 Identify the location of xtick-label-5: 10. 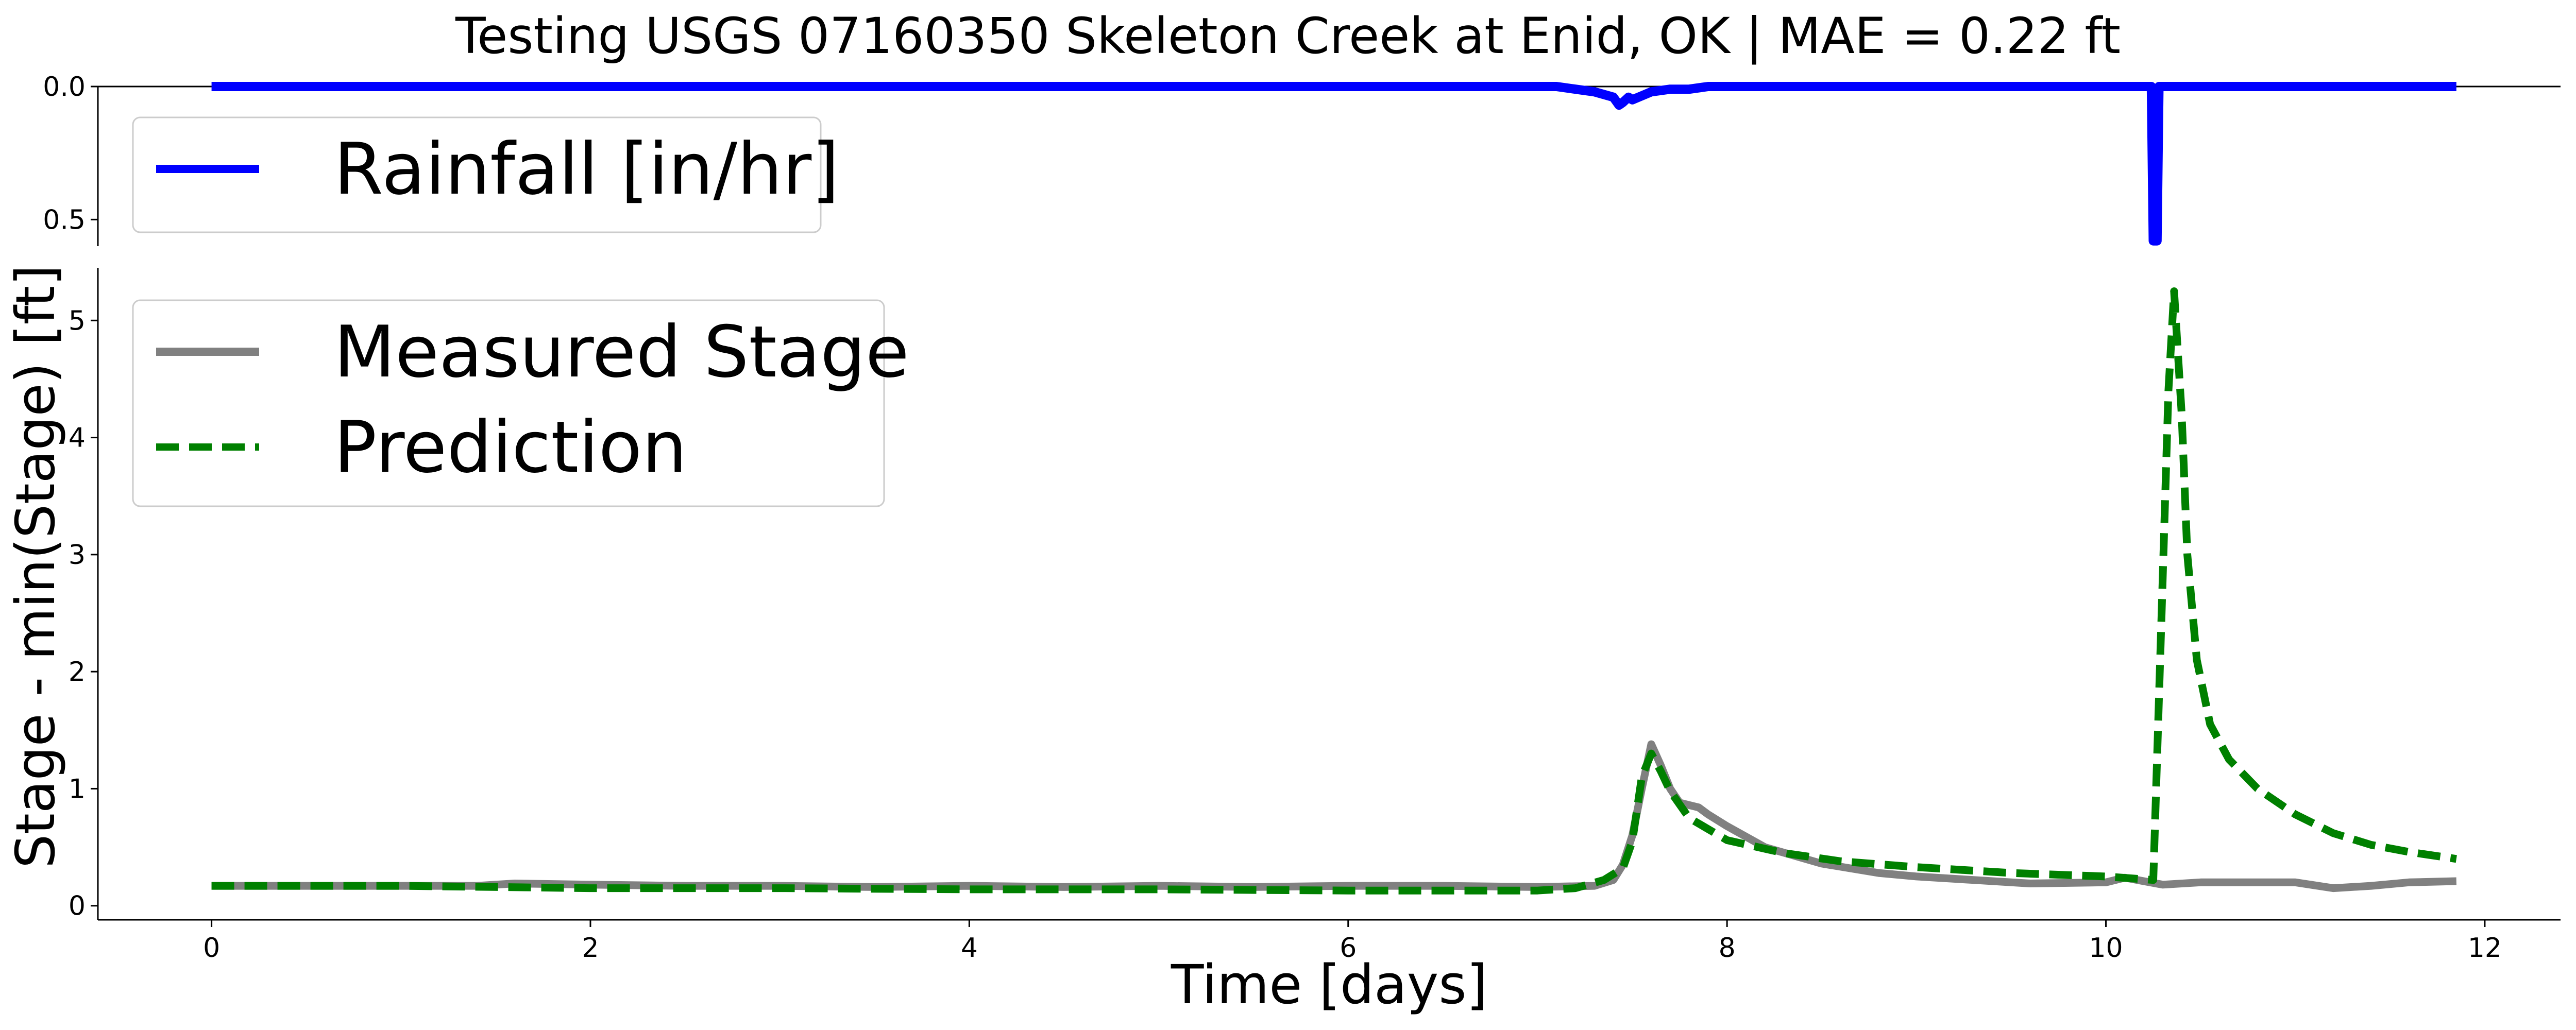
(2106, 949).